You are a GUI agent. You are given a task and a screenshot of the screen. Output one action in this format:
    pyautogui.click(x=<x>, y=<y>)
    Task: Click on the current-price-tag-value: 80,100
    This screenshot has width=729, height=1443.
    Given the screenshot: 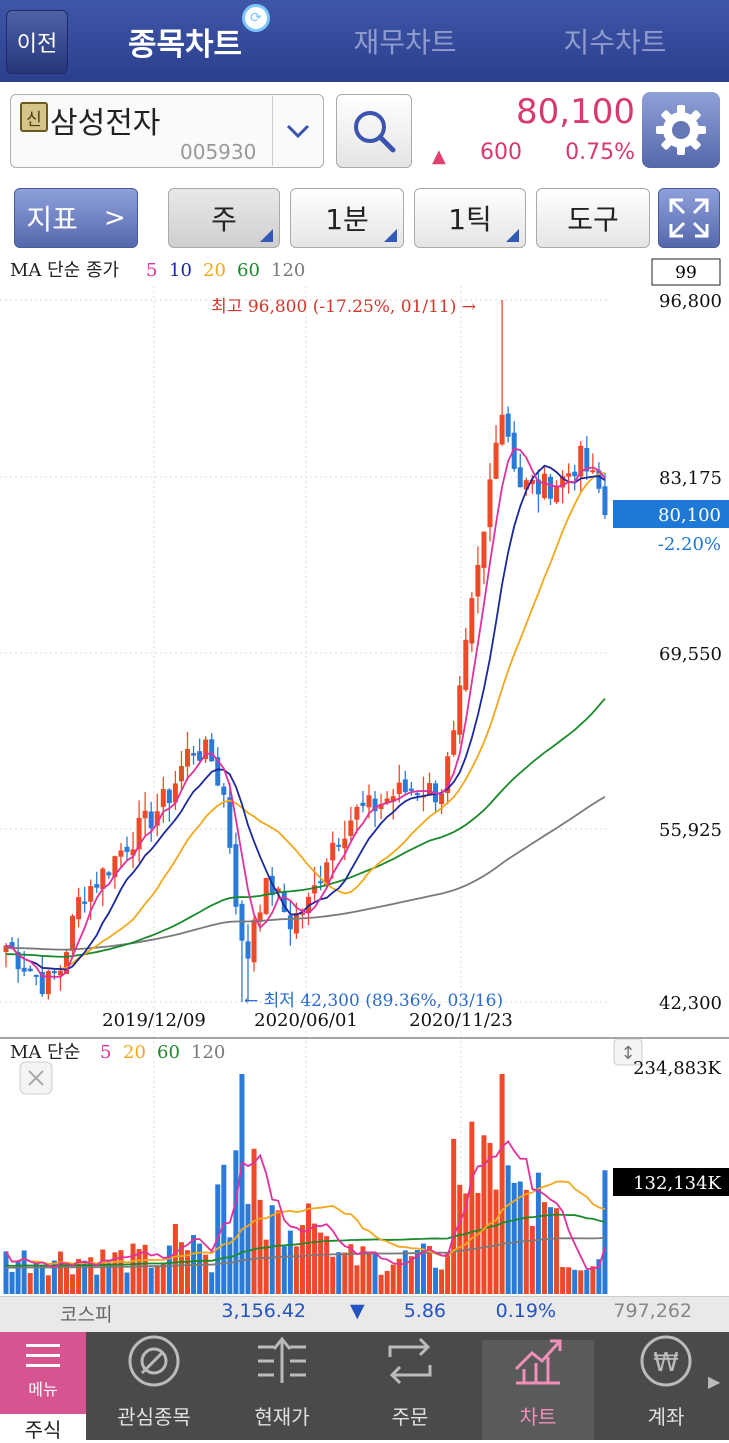 What is the action you would take?
    pyautogui.click(x=689, y=515)
    